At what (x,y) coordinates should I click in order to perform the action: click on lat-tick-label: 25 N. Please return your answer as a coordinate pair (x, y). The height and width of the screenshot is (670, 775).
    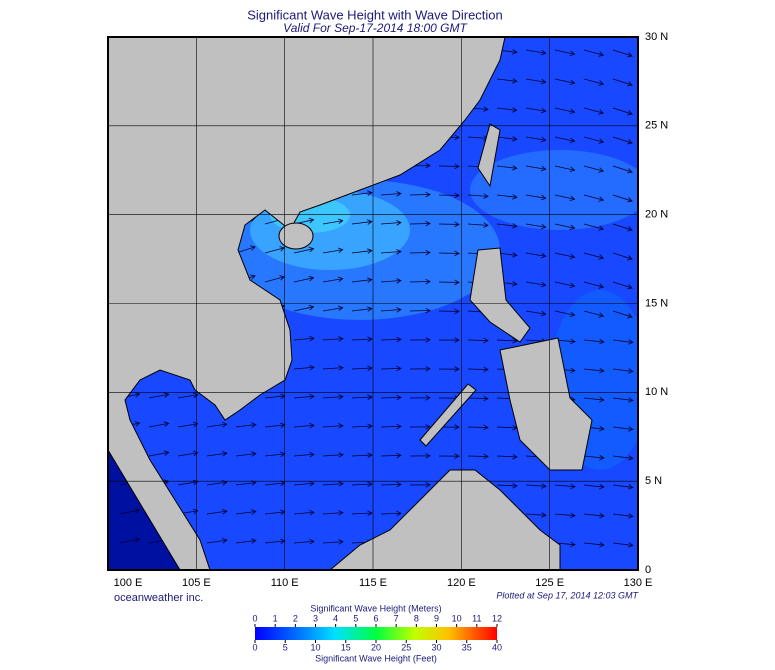
    Looking at the image, I should click on (656, 126).